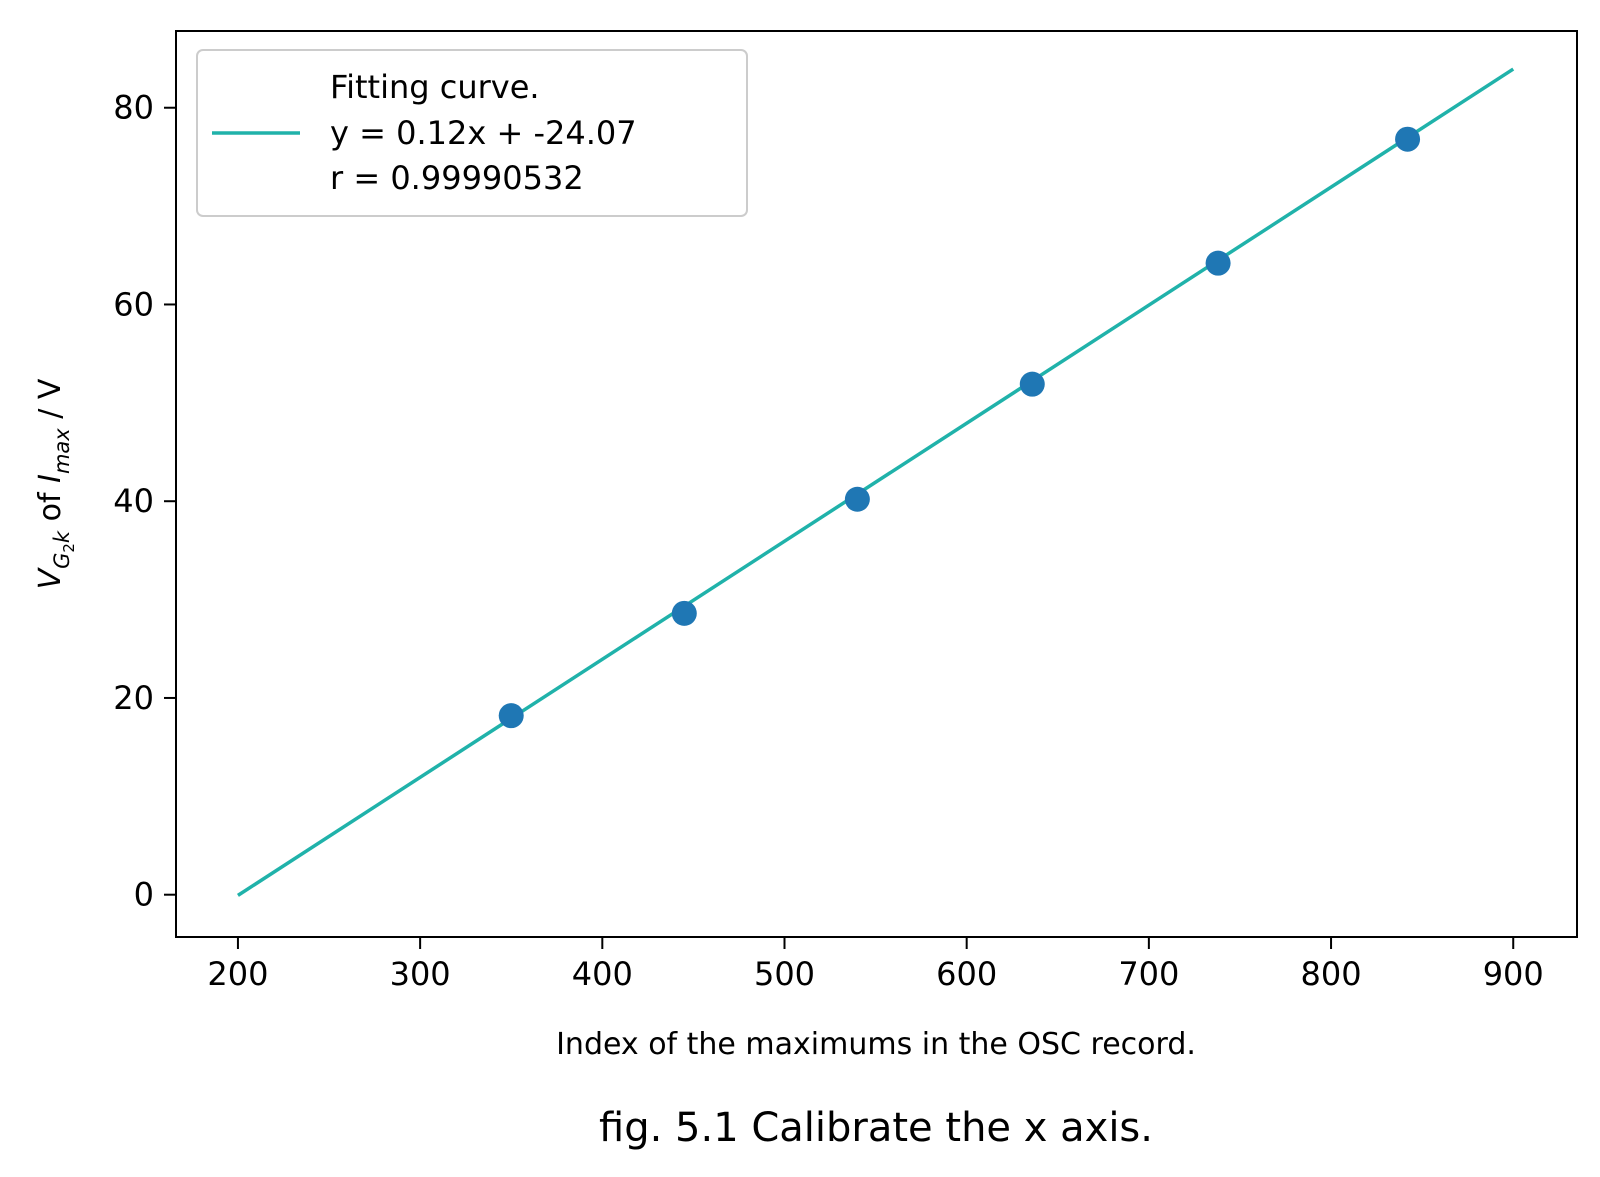 This screenshot has height=1177, width=1600. What do you see at coordinates (133, 304) in the screenshot?
I see `y-tick-label: 60` at bounding box center [133, 304].